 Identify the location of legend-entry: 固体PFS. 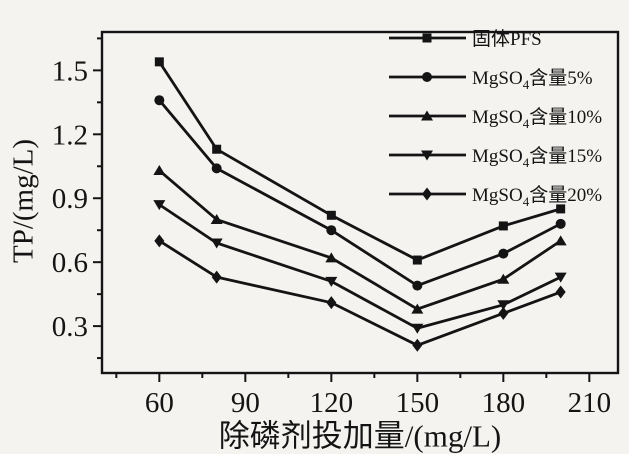
(495, 37).